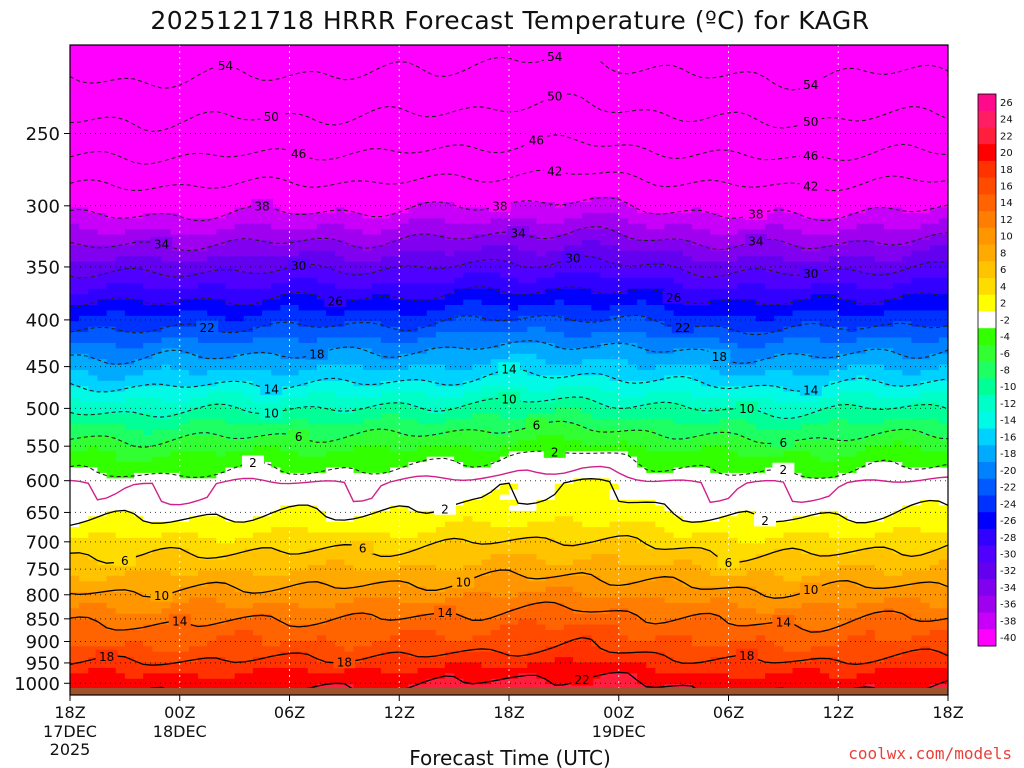  What do you see at coordinates (509, 691) in the screenshot?
I see `surface-ground` at bounding box center [509, 691].